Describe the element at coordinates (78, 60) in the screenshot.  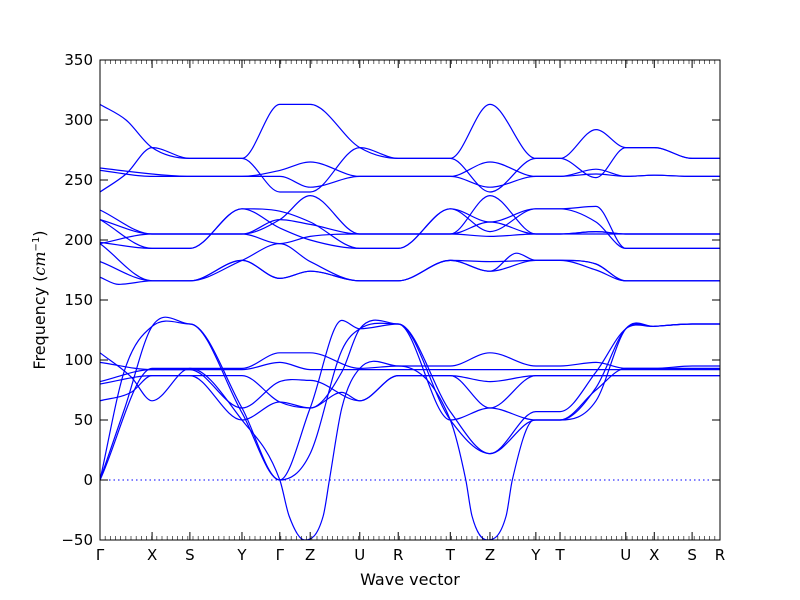
I see `ytick-label-9: 350` at that location.